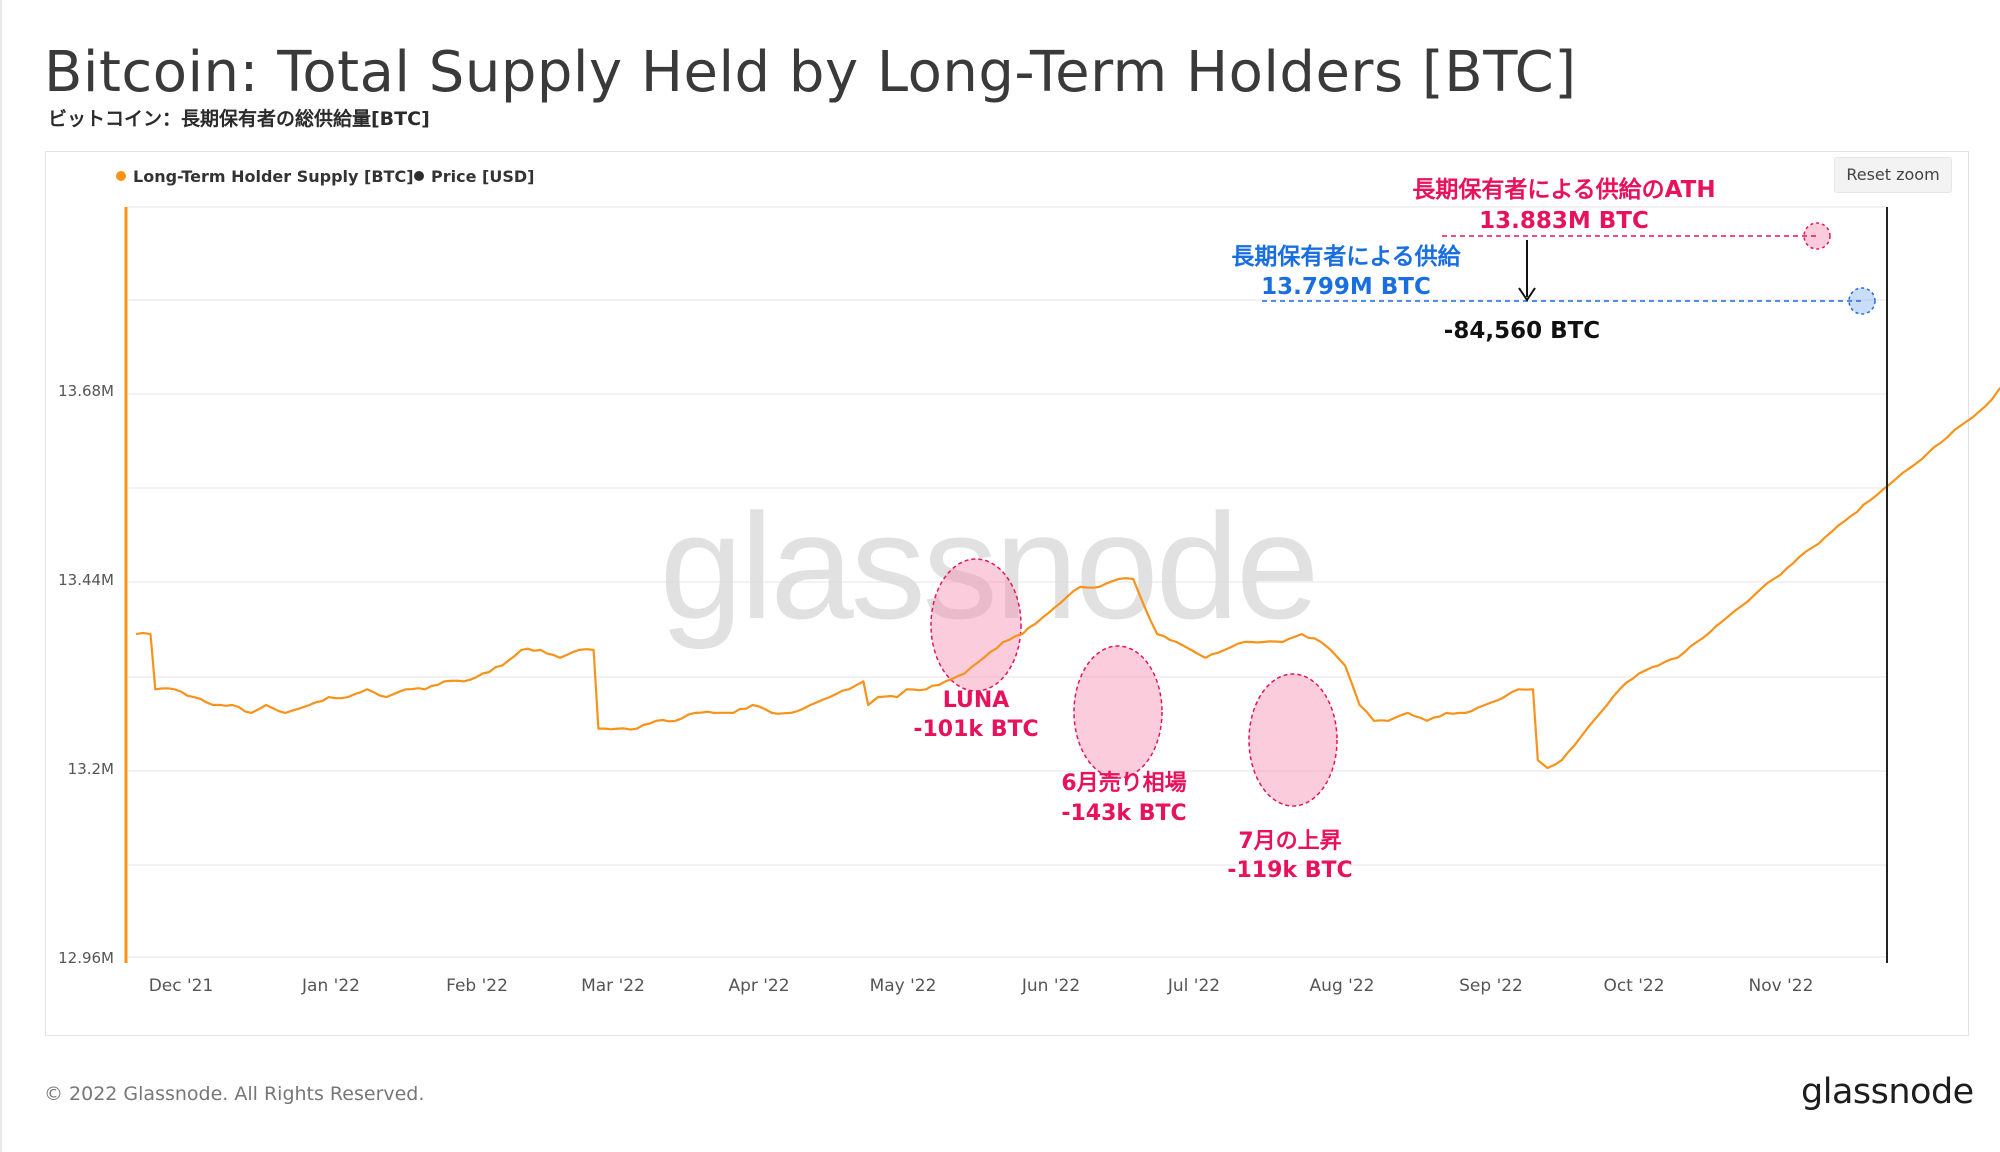 The height and width of the screenshot is (1152, 2000). Describe the element at coordinates (1491, 986) in the screenshot. I see `x-tick-label: Sep '22` at that location.